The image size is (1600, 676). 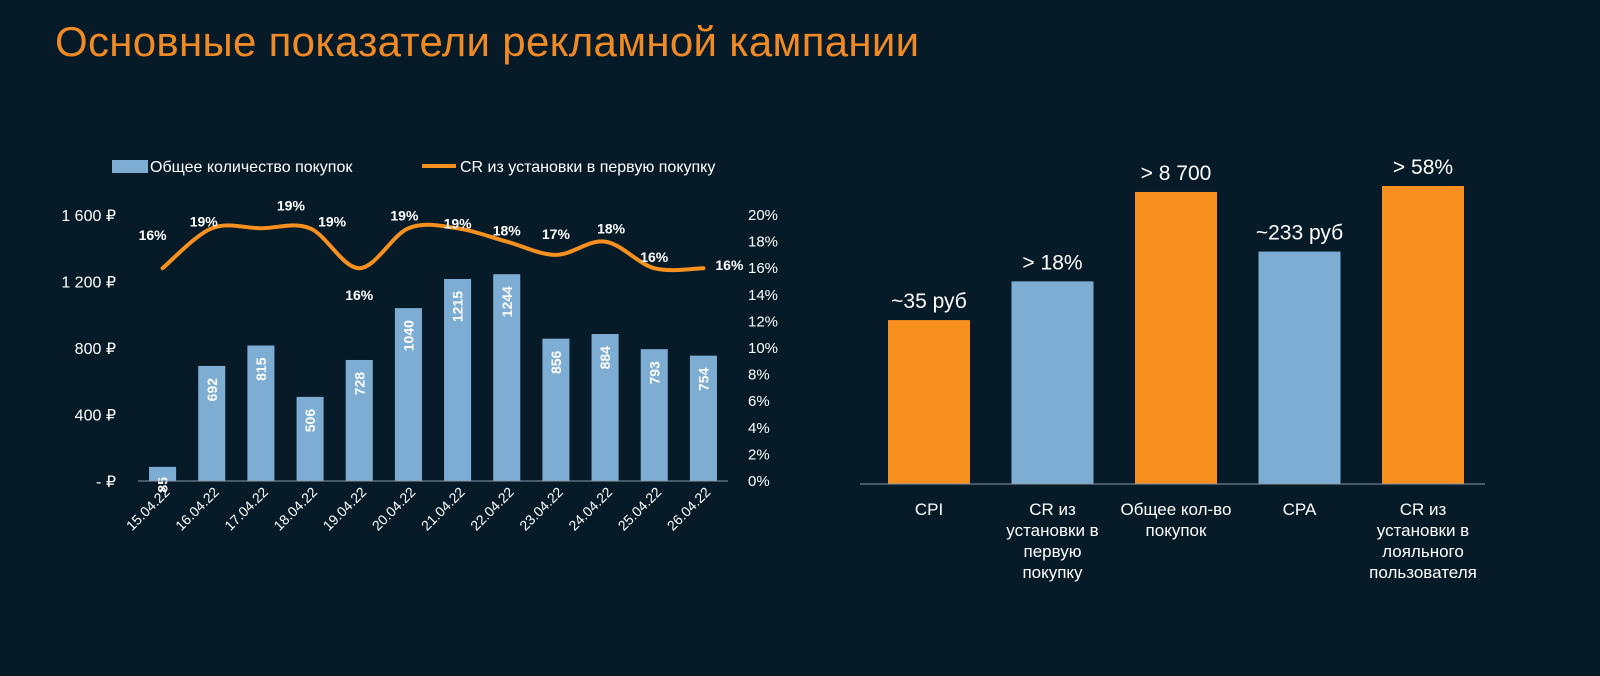 What do you see at coordinates (759, 401) in the screenshot?
I see `right-y-tick-label: 6%` at bounding box center [759, 401].